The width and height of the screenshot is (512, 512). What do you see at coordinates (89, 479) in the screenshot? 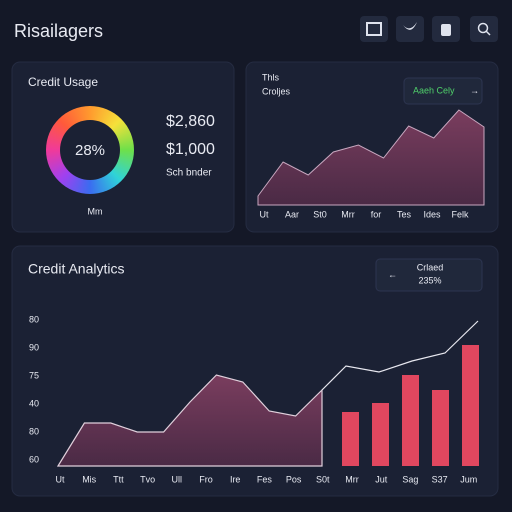
I see `x-label: Mis` at bounding box center [89, 479].